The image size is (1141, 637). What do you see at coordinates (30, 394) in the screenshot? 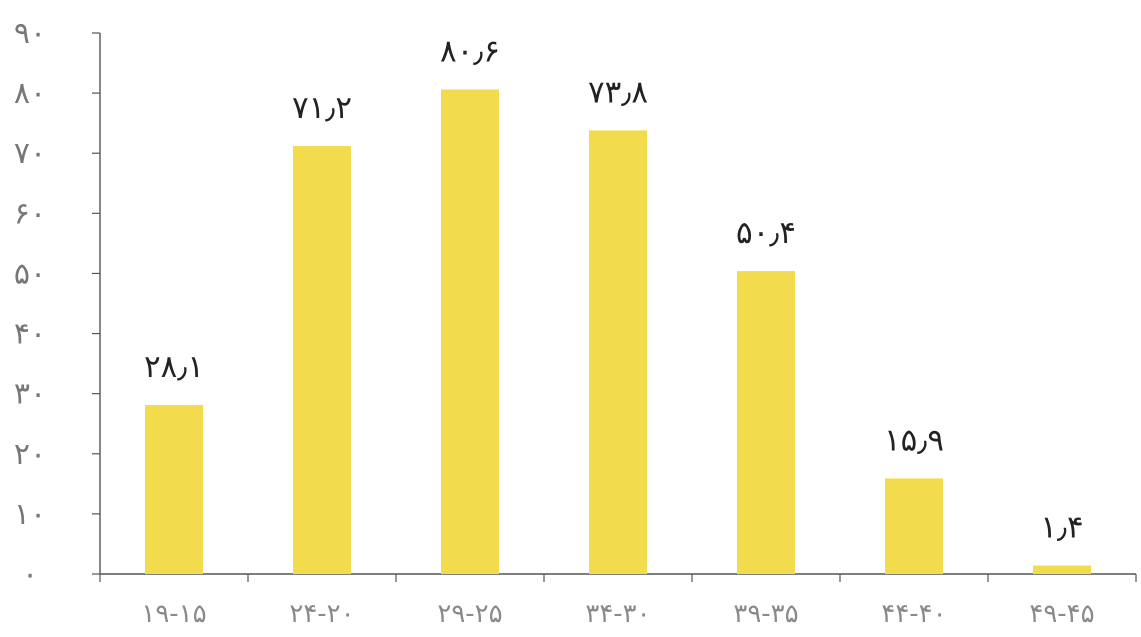
I see `y-tick-label: ۳۰` at bounding box center [30, 394].